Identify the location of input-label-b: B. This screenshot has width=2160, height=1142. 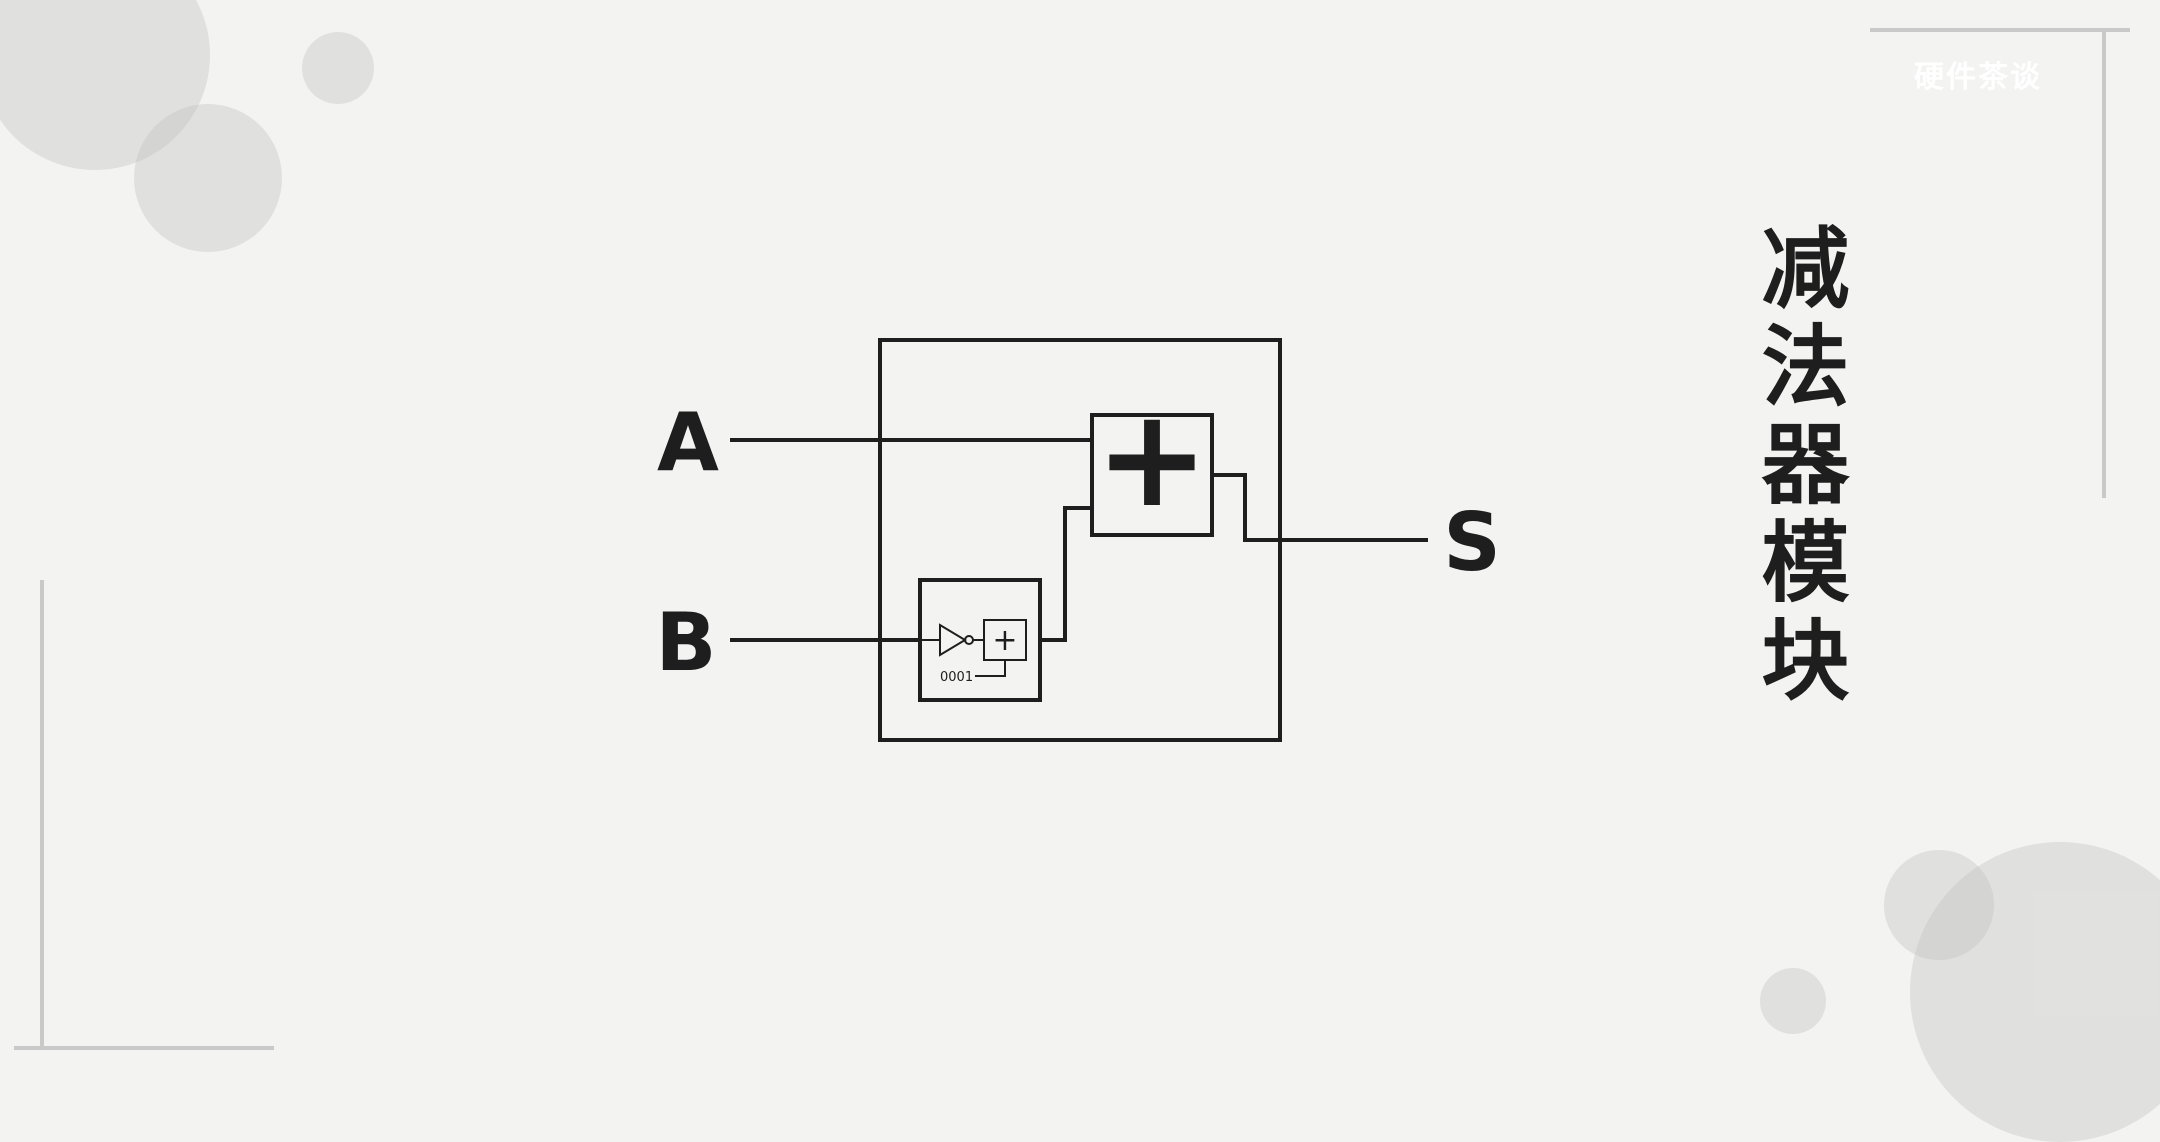
(686, 642).